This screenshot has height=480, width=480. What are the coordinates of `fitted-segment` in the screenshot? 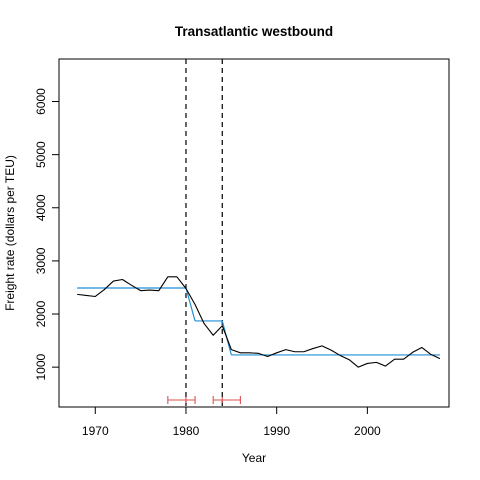 It's located at (190, 304).